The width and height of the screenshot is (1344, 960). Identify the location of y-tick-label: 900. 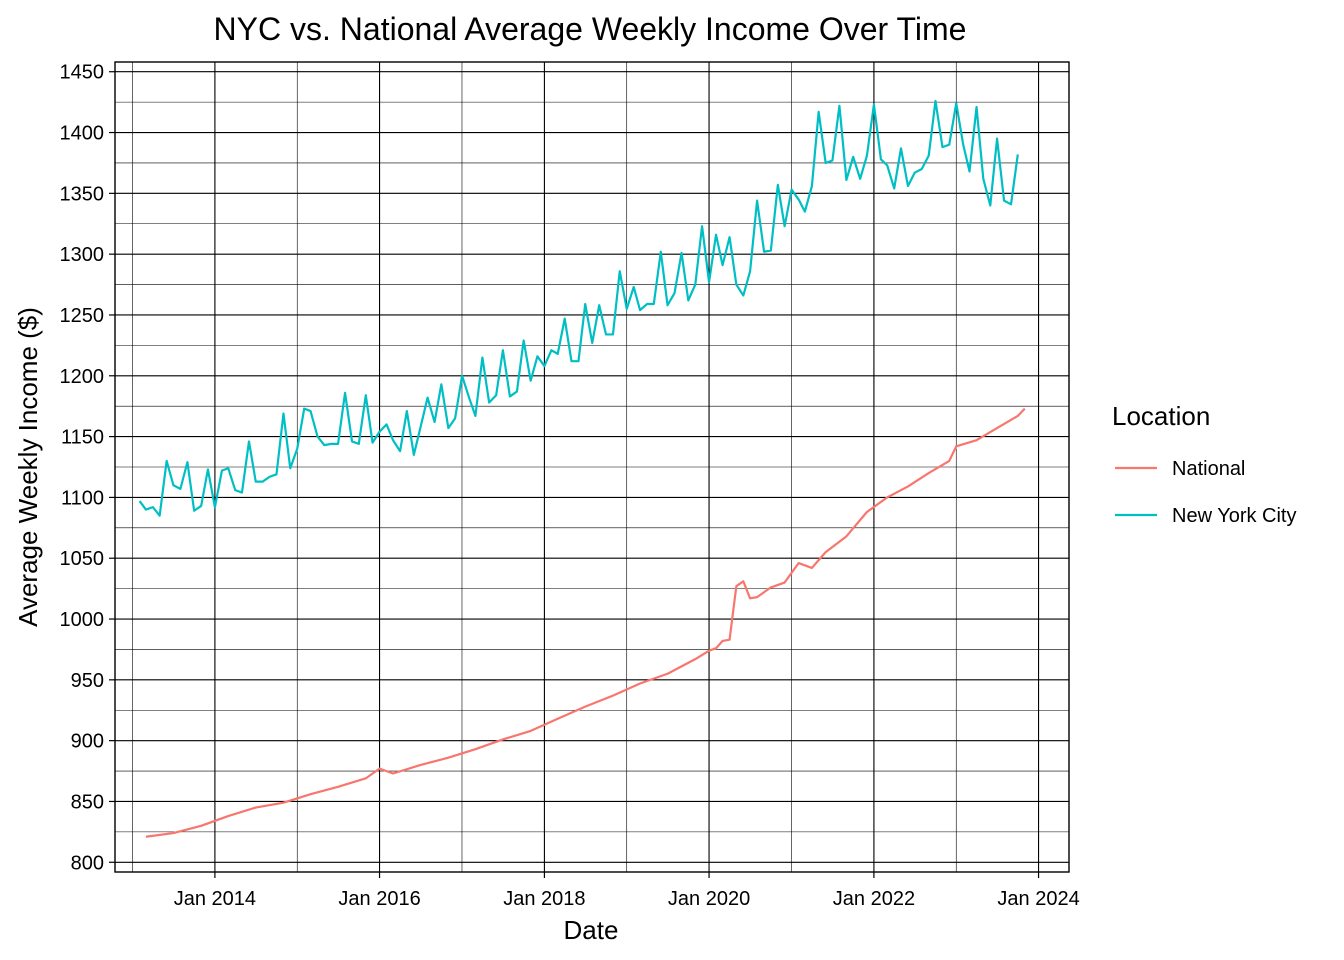
(87, 742).